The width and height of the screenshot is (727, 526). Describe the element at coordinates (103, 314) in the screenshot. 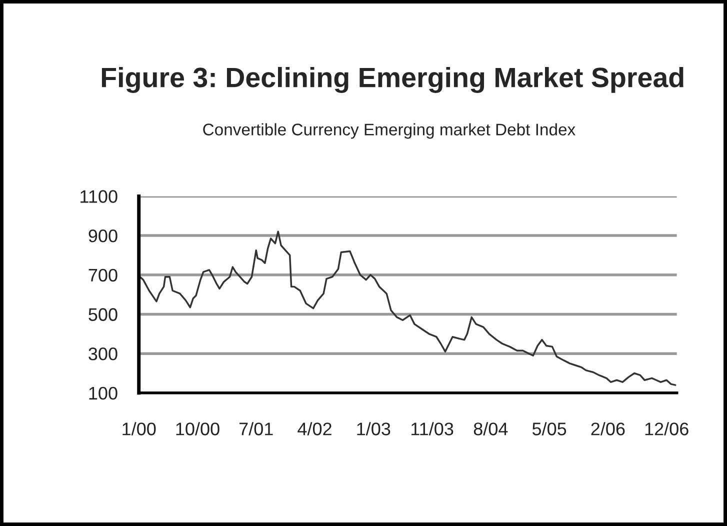

I see `y-tick-label: 500` at that location.